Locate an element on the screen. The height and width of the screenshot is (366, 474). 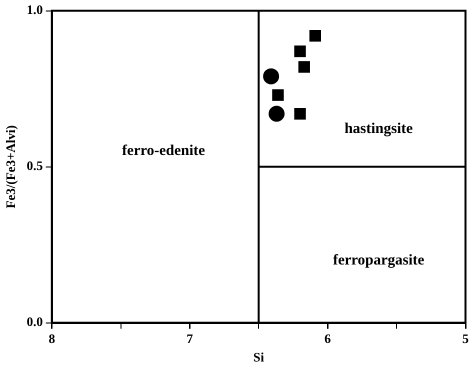
annotation: ferropargasite is located at coordinates (378, 260).